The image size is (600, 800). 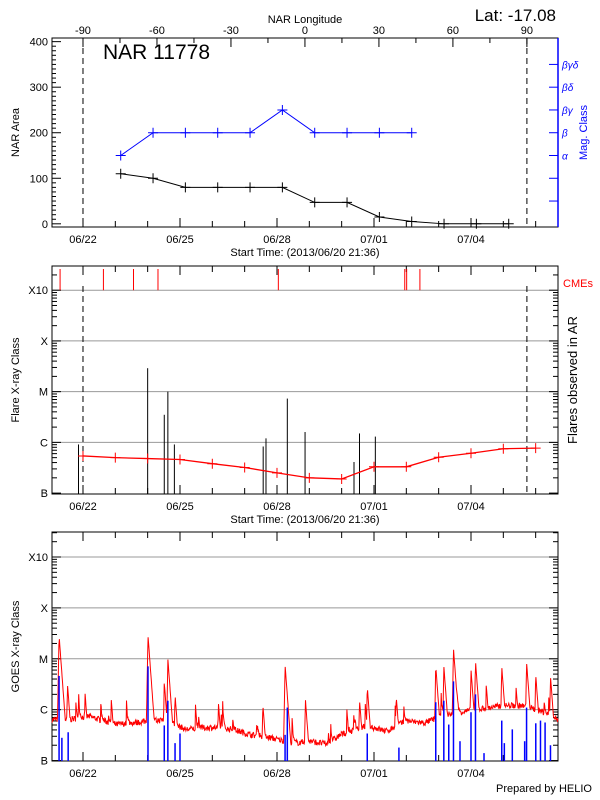 I want to click on y-tick-label: 100, so click(x=39, y=179).